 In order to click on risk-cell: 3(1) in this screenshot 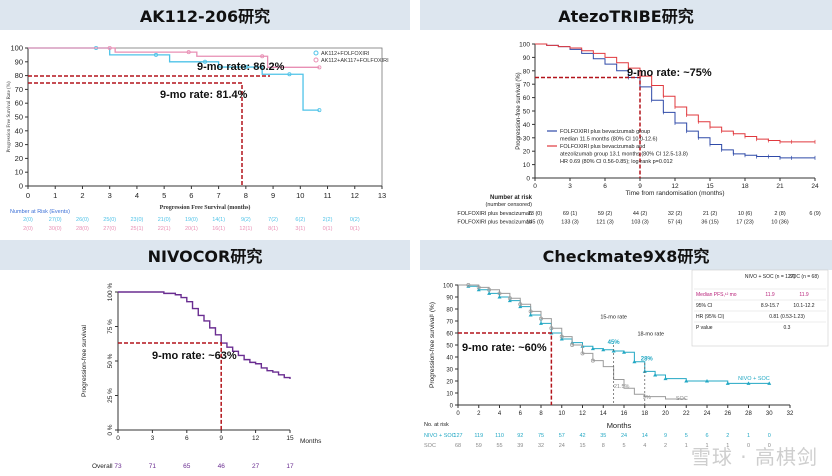, I will do `click(300, 229)`.